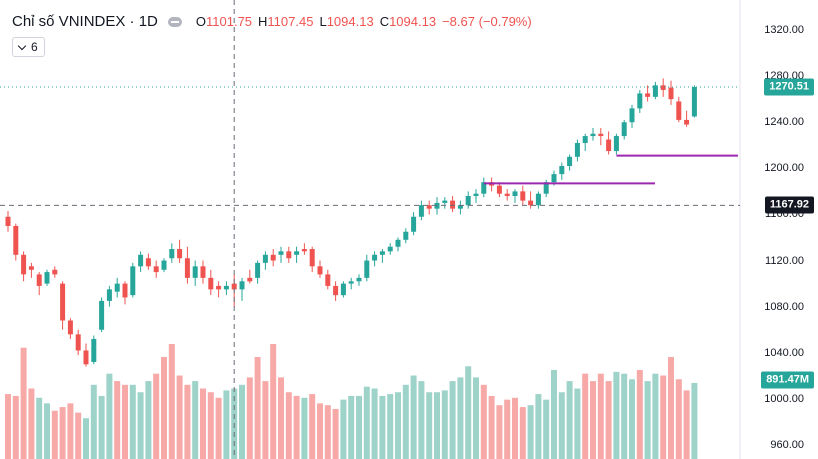 Image resolution: width=818 pixels, height=459 pixels. What do you see at coordinates (174, 21) in the screenshot?
I see `collapse-legend-icon` at bounding box center [174, 21].